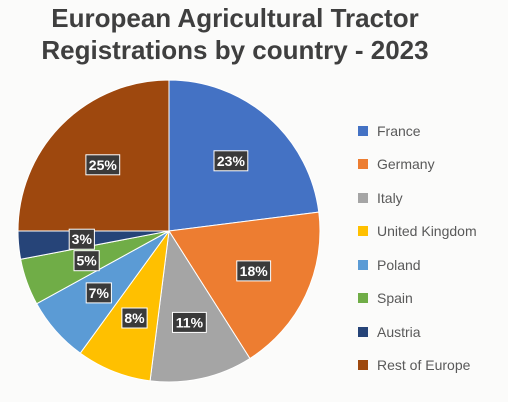  I want to click on data-label-germany: 18%, so click(254, 271).